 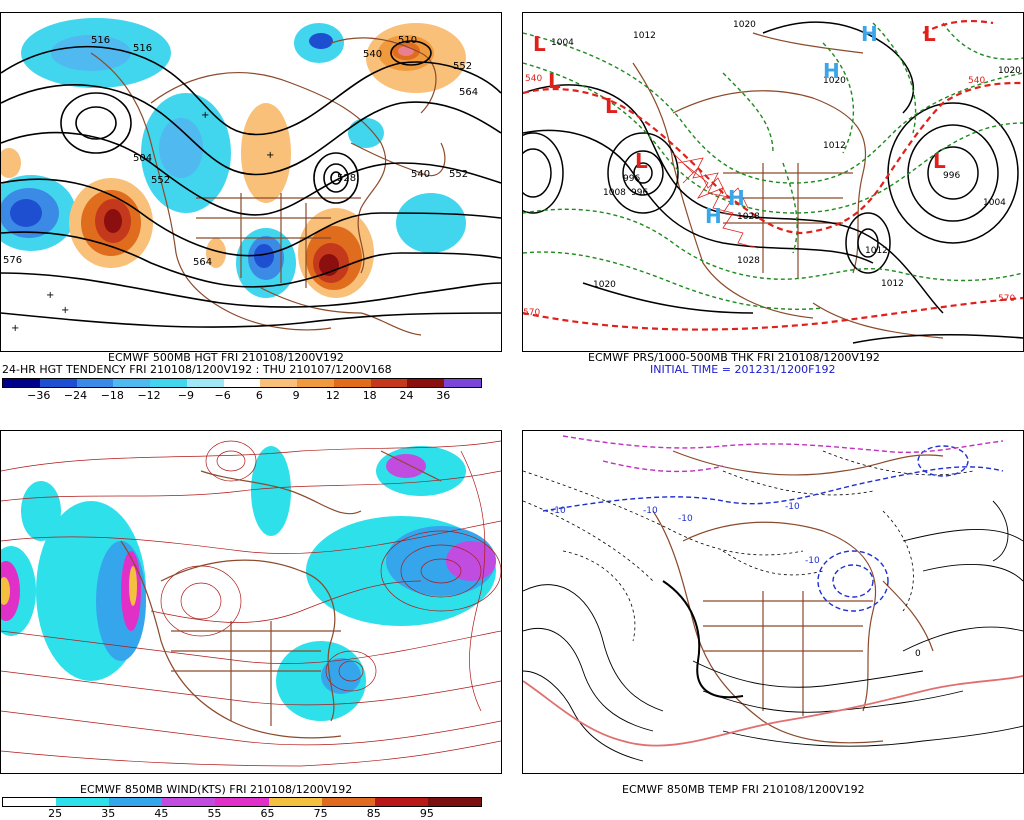 I want to click on pressure-centers: L L L L L L H H H H, so click(x=739, y=125).